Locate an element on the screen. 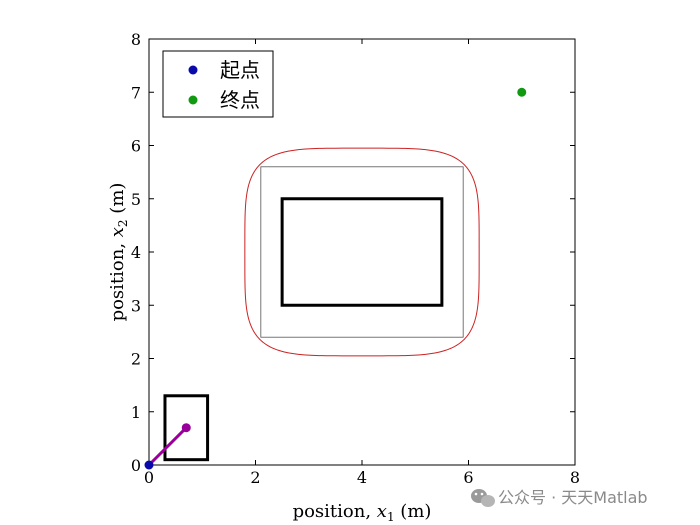 The width and height of the screenshot is (700, 525). watermark: 公众号 · 天天Matlab is located at coordinates (559, 497).